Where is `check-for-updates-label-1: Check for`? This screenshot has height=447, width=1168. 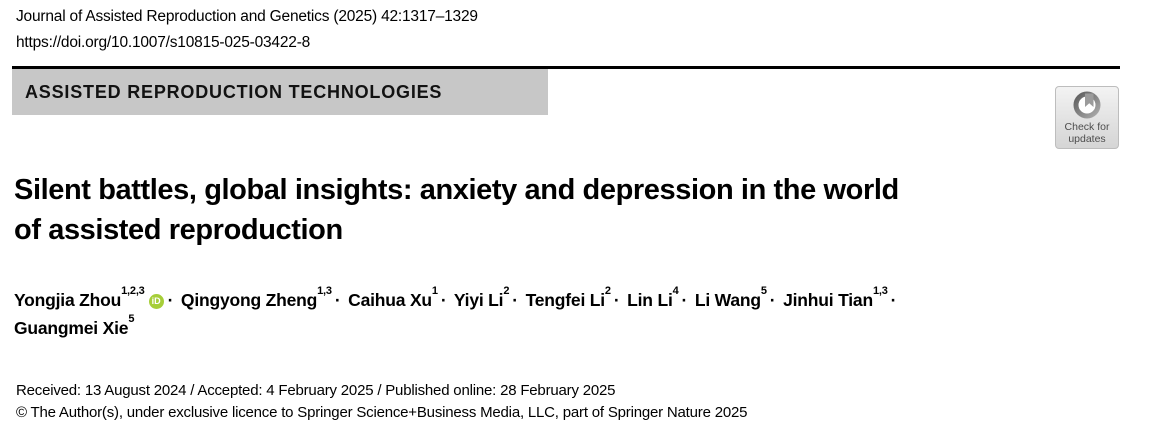 check-for-updates-label-1: Check for is located at coordinates (1087, 126).